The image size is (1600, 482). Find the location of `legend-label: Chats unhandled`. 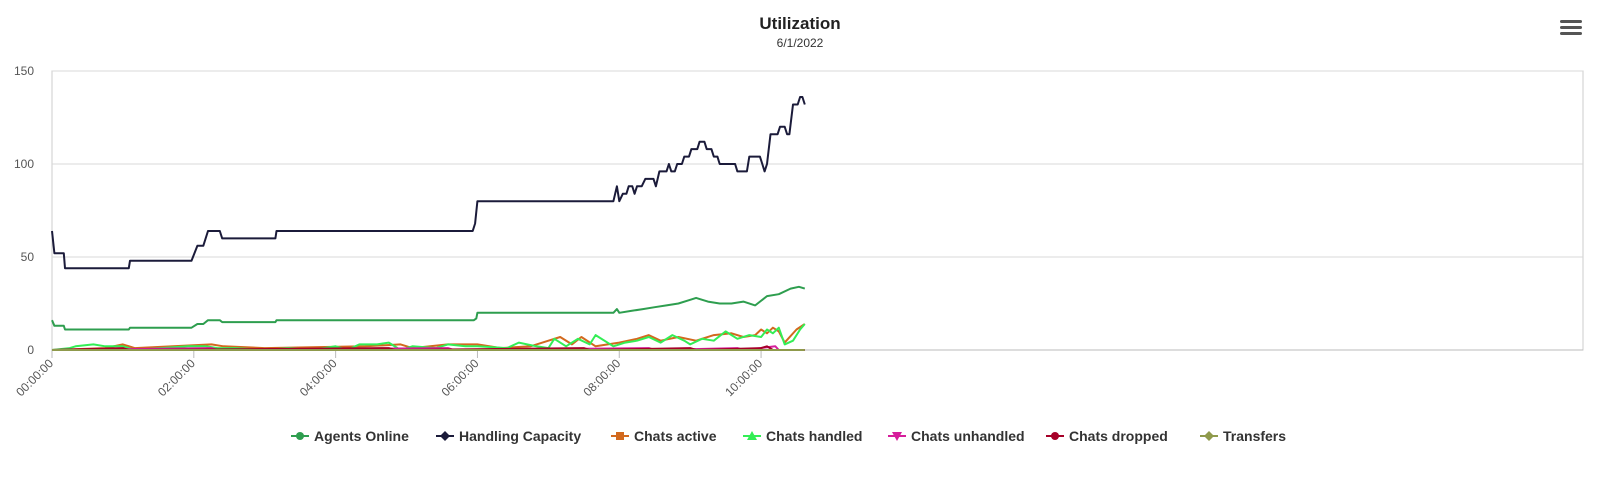

legend-label: Chats unhandled is located at coordinates (968, 436).